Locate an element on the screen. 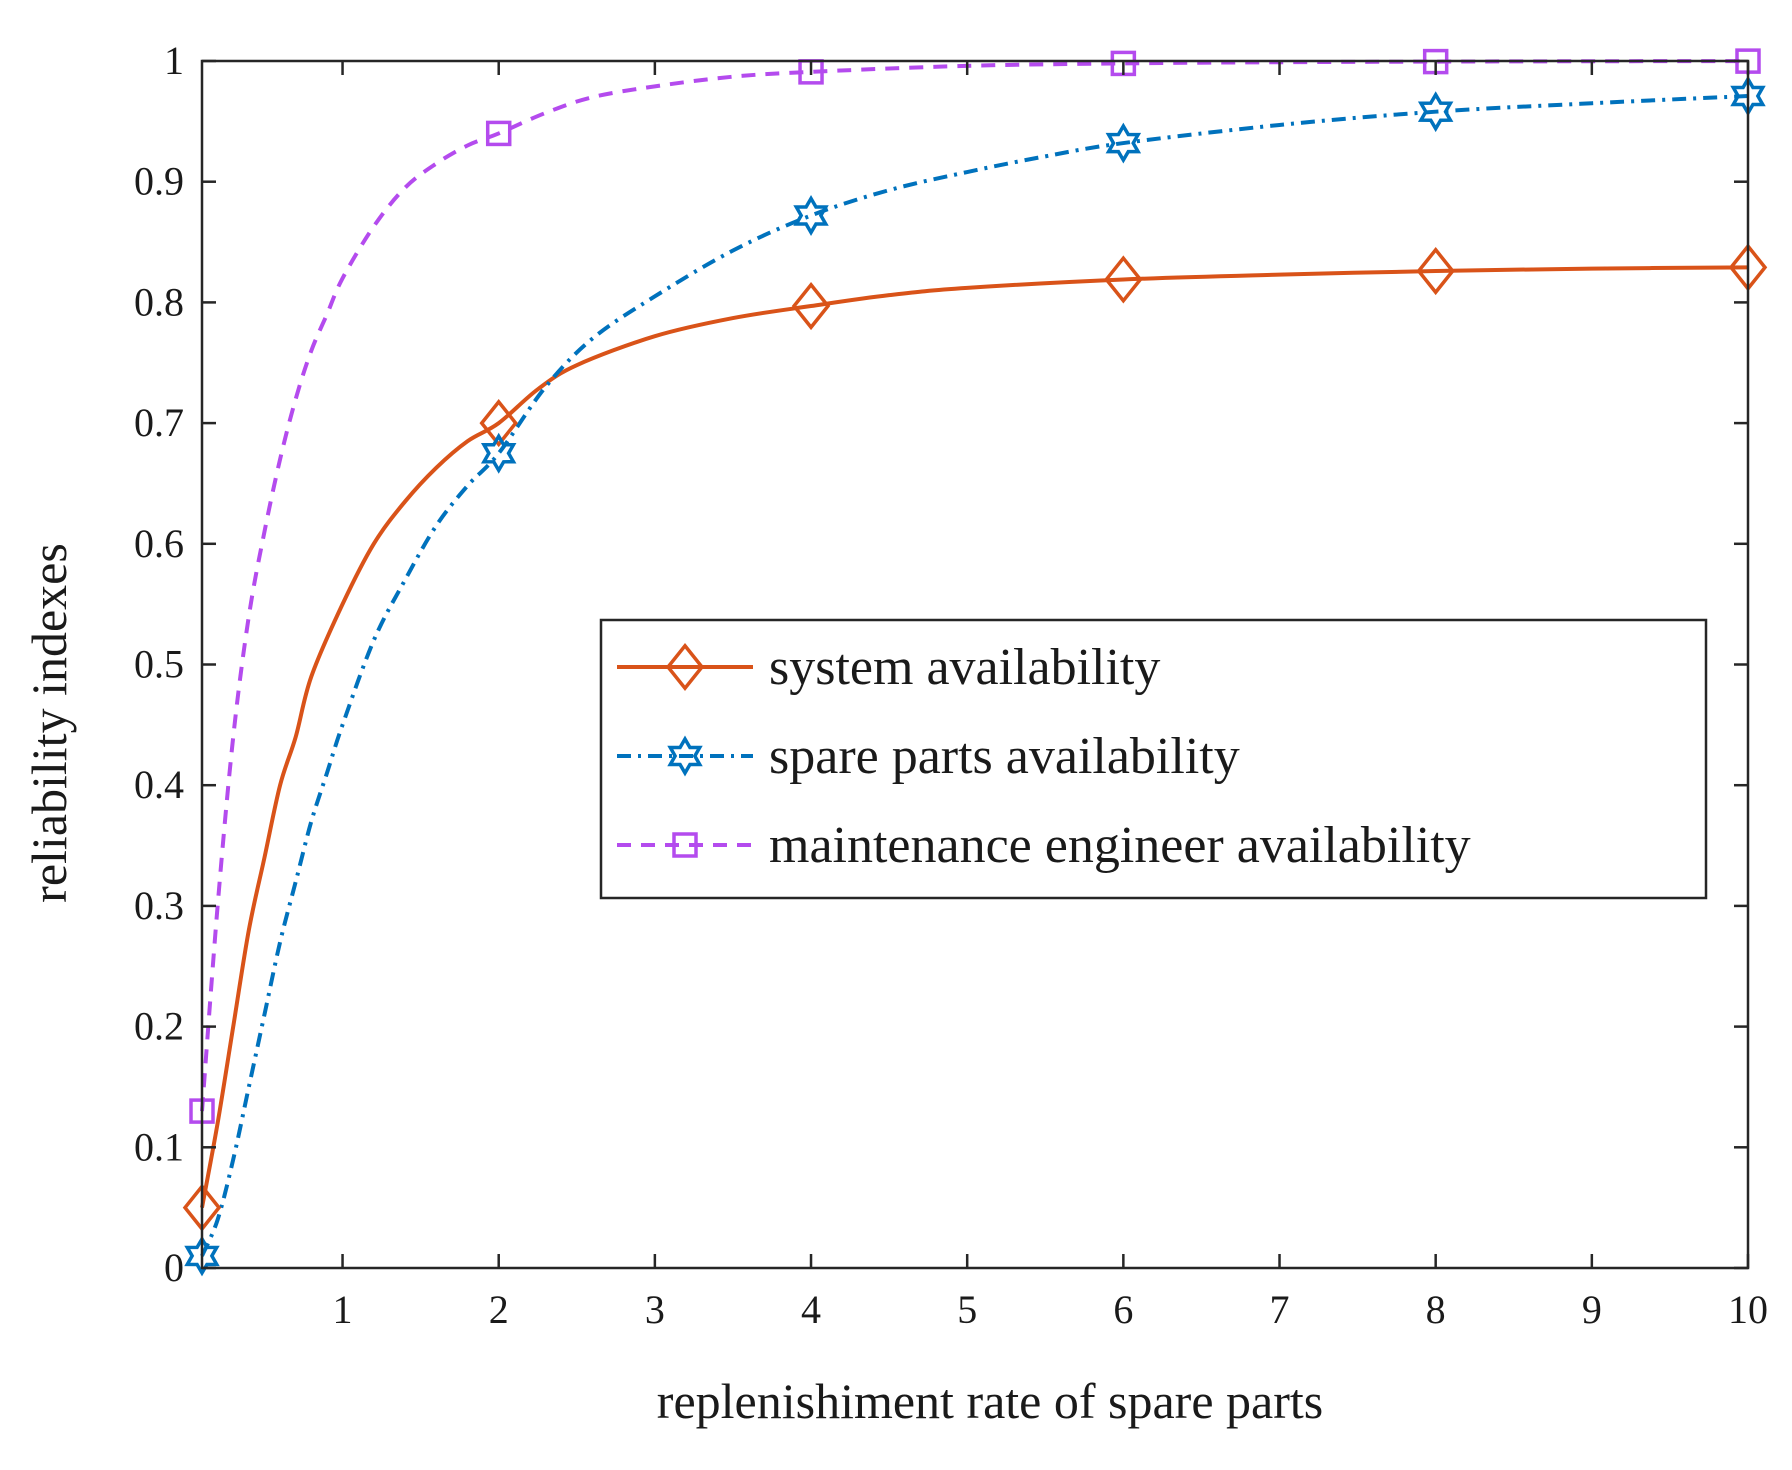 The height and width of the screenshot is (1470, 1792). legend-box is located at coordinates (1153, 759).